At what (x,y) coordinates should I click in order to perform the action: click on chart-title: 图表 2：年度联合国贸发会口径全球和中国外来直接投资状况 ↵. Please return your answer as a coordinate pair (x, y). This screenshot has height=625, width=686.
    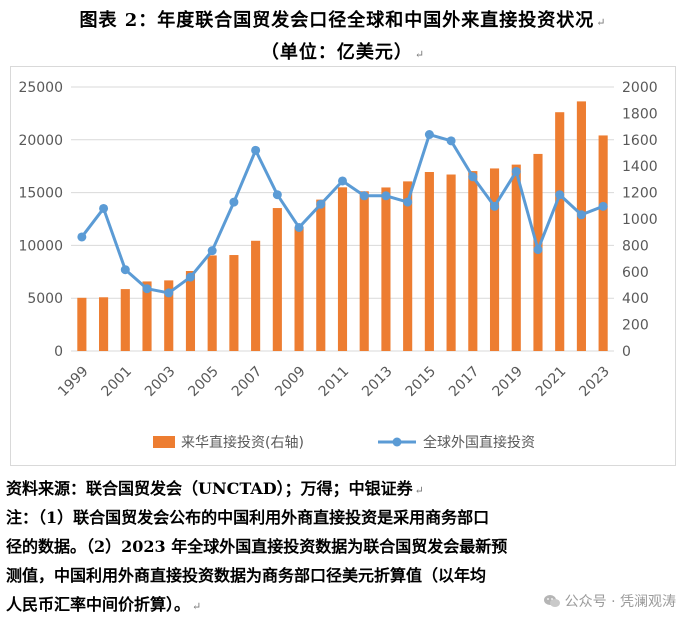
    Looking at the image, I should click on (343, 20).